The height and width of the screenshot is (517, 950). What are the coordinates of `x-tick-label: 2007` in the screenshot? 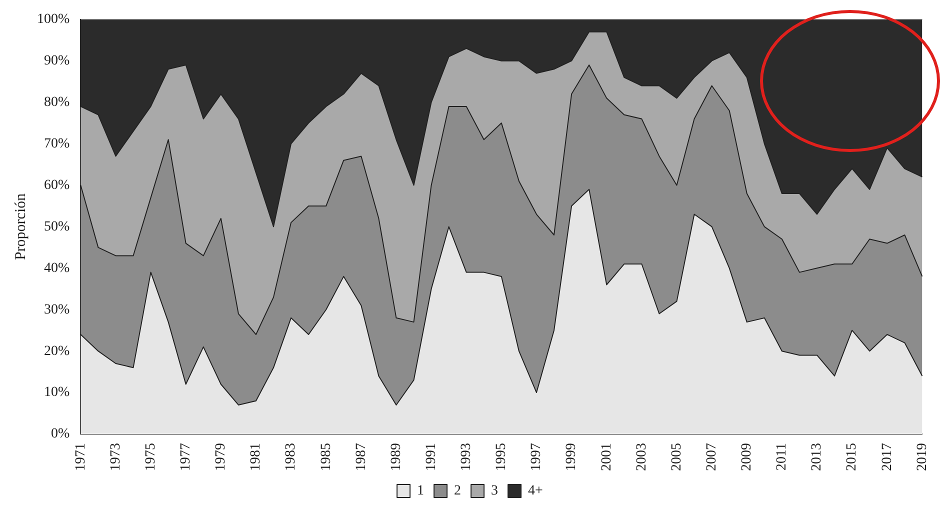 It's located at (712, 457).